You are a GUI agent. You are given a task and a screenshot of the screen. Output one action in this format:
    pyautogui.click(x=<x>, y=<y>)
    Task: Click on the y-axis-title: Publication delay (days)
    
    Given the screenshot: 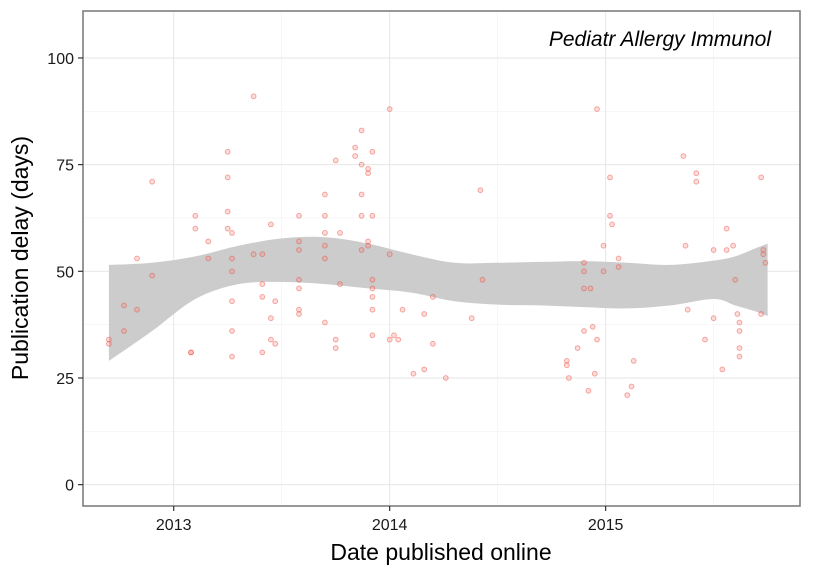 What is the action you would take?
    pyautogui.click(x=20, y=258)
    